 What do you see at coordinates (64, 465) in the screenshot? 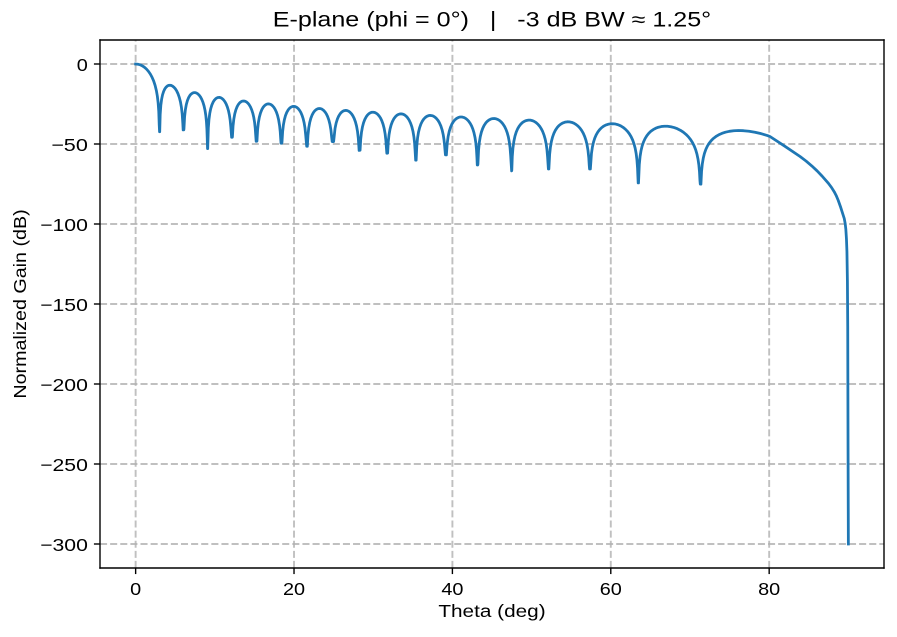
I see `svg-text: −250` at bounding box center [64, 465].